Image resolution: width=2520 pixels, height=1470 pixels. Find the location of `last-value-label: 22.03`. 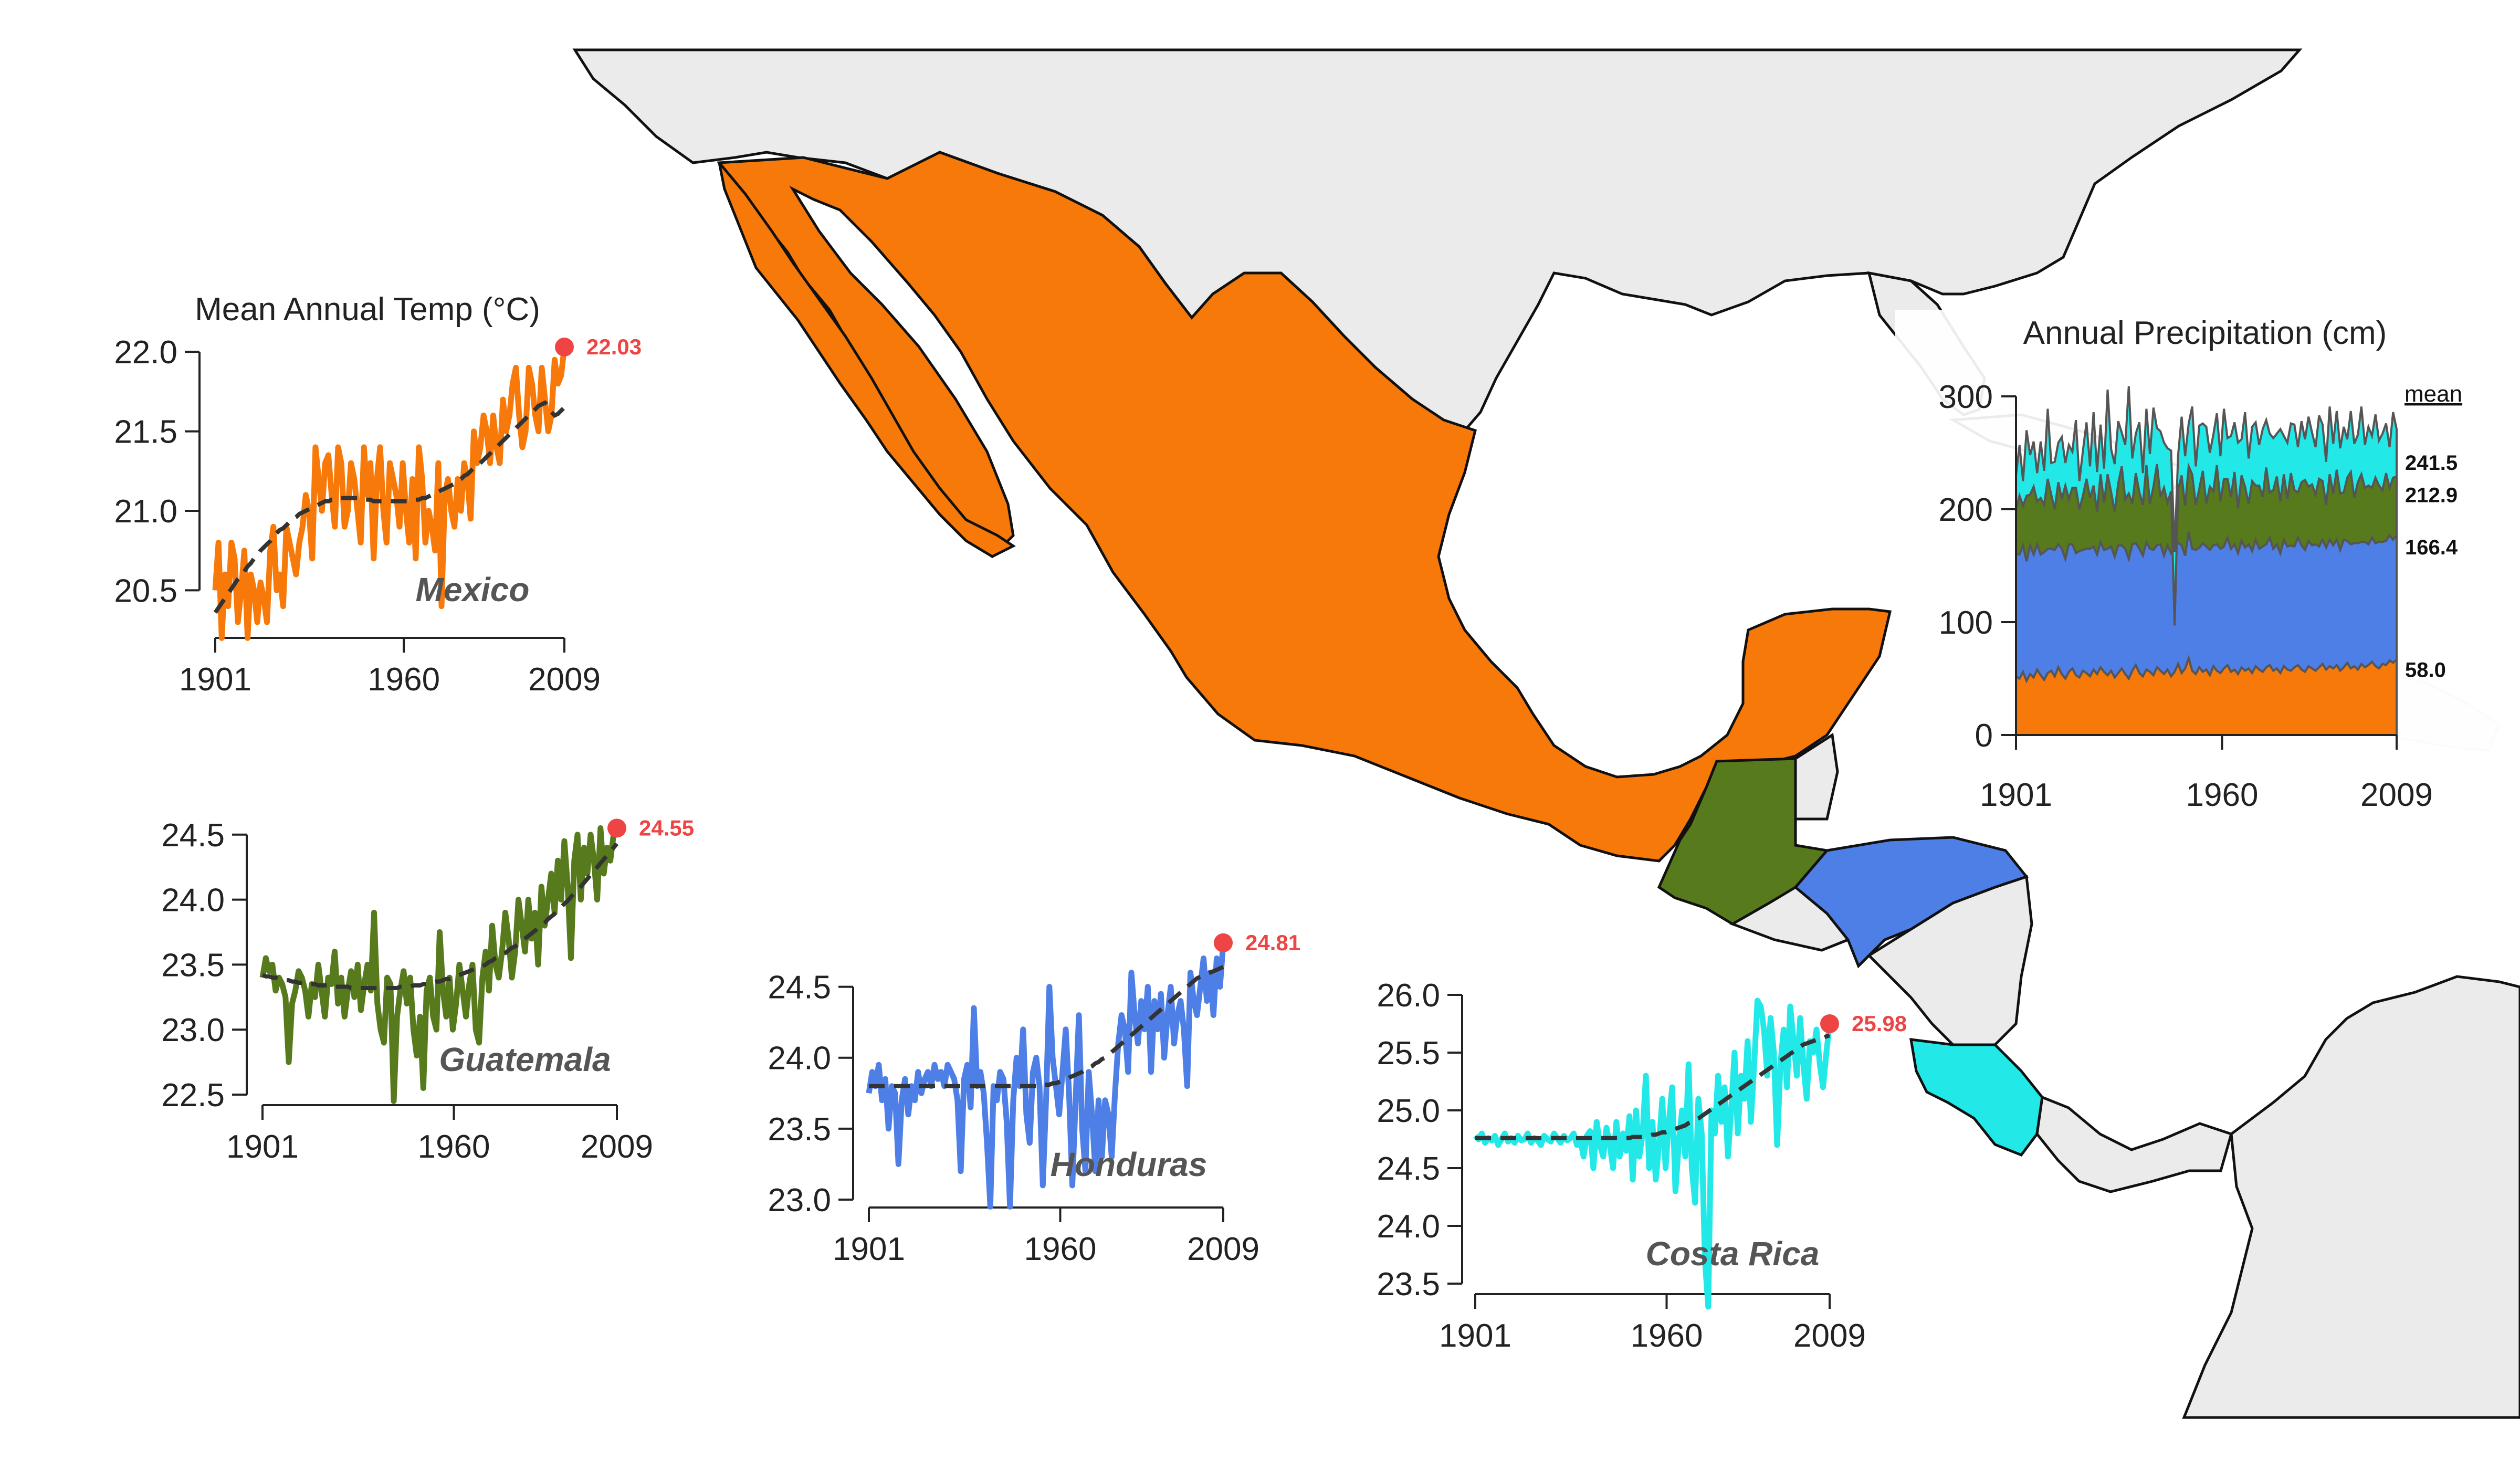

last-value-label: 22.03 is located at coordinates (614, 346).